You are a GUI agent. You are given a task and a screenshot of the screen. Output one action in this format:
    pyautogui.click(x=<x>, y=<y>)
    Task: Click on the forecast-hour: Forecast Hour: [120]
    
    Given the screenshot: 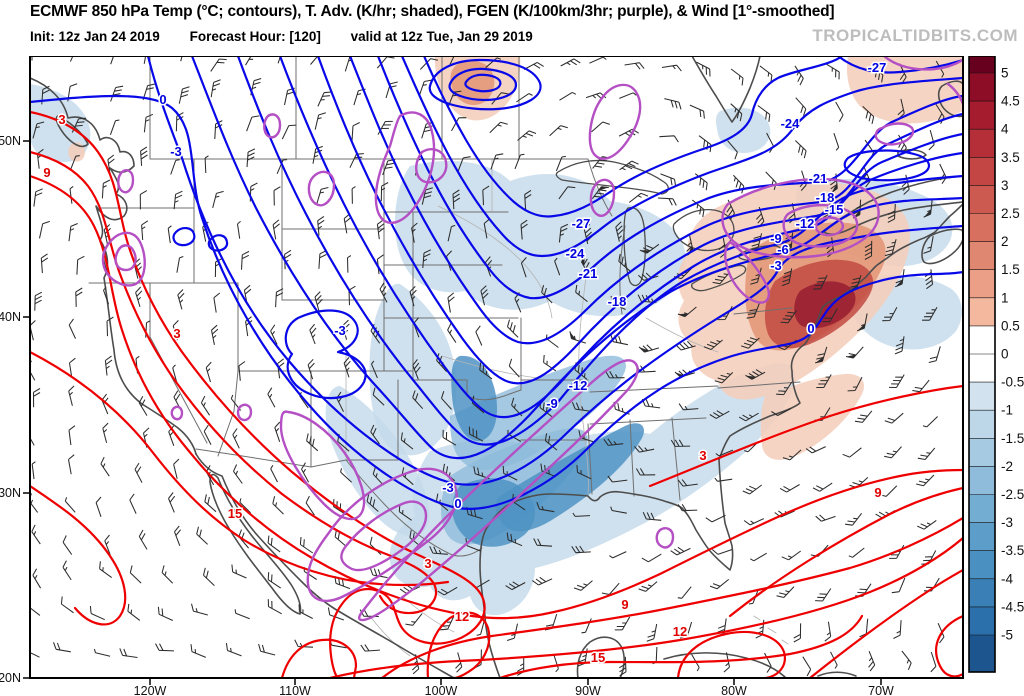 What is the action you would take?
    pyautogui.click(x=255, y=36)
    